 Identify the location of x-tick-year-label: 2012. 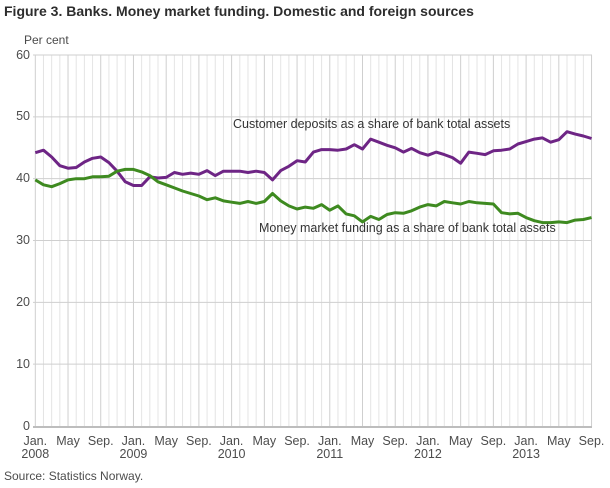
(428, 454).